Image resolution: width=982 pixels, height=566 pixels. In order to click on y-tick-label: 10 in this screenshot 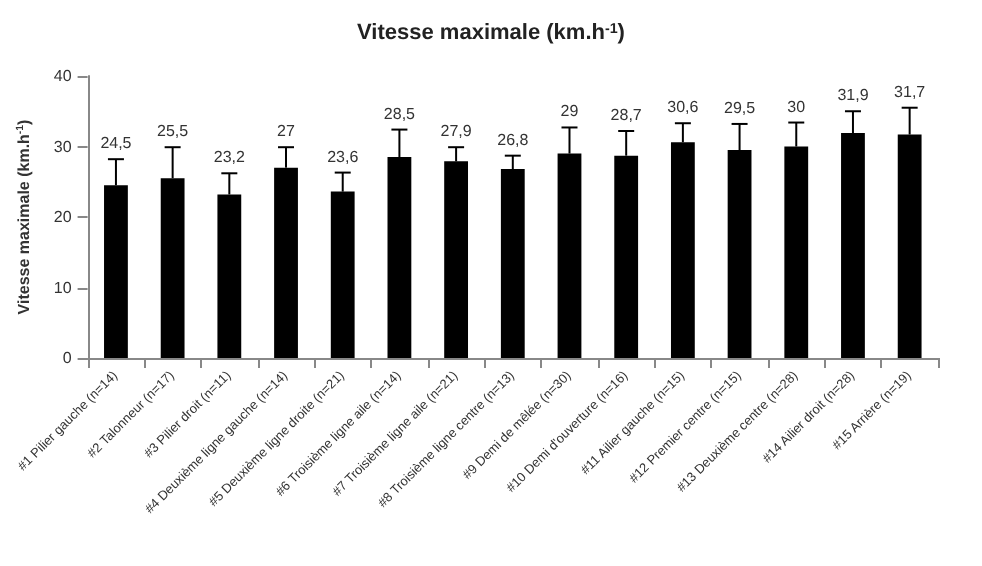, I will do `click(63, 287)`.